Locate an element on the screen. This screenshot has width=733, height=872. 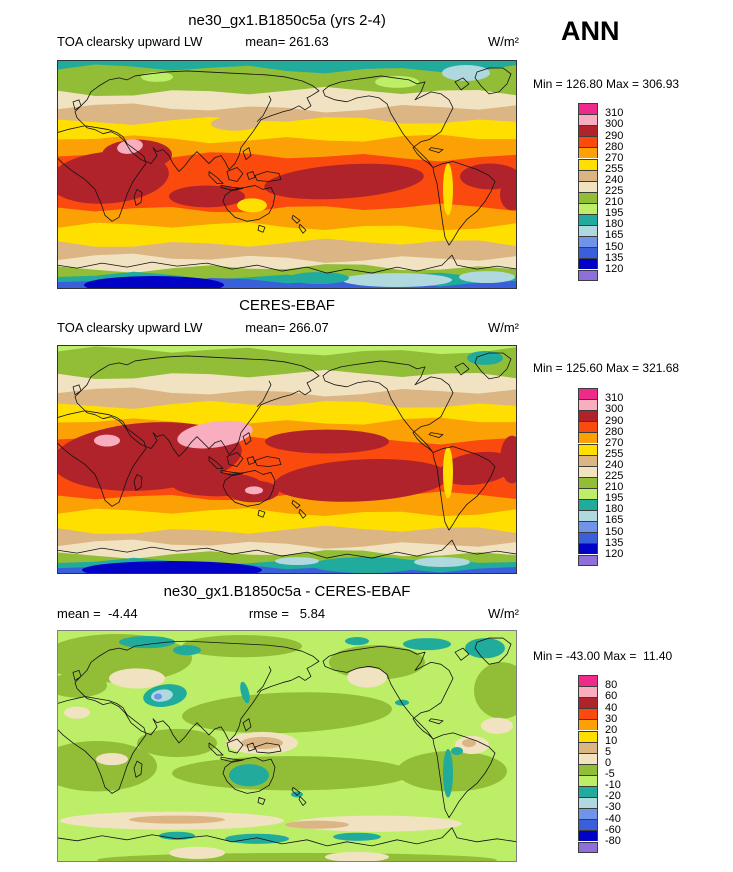
colorbar-tick-label: -80 is located at coordinates (613, 840).